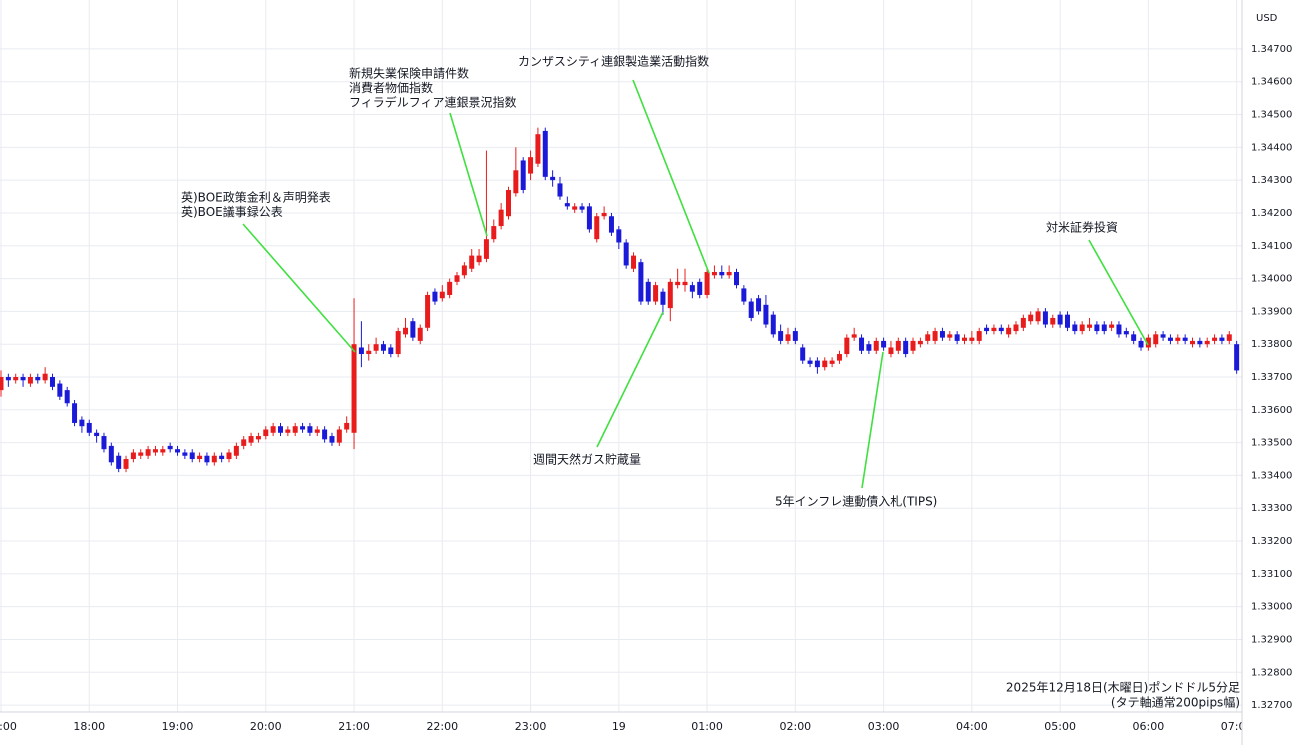  Describe the element at coordinates (1271, 475) in the screenshot. I see `y-tick-label: 1.33400` at that location.